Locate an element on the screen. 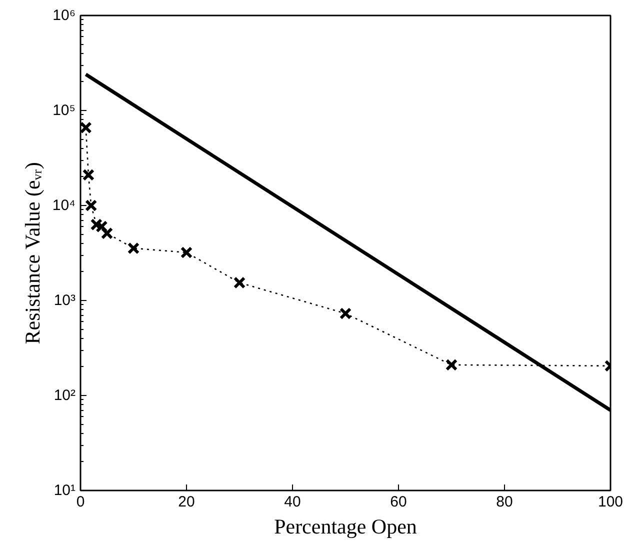  x-tick-label: 0 is located at coordinates (80, 502).